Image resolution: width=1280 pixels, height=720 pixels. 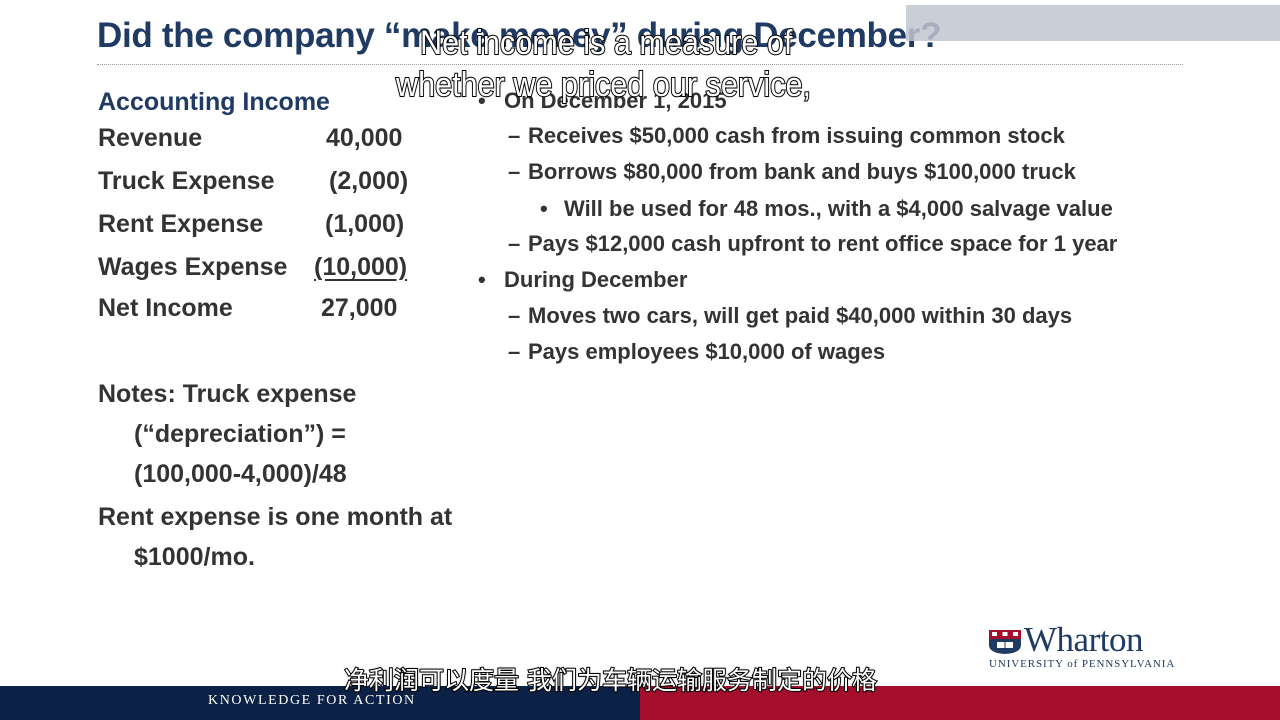 What do you see at coordinates (960, 703) in the screenshot?
I see `footer-band-red` at bounding box center [960, 703].